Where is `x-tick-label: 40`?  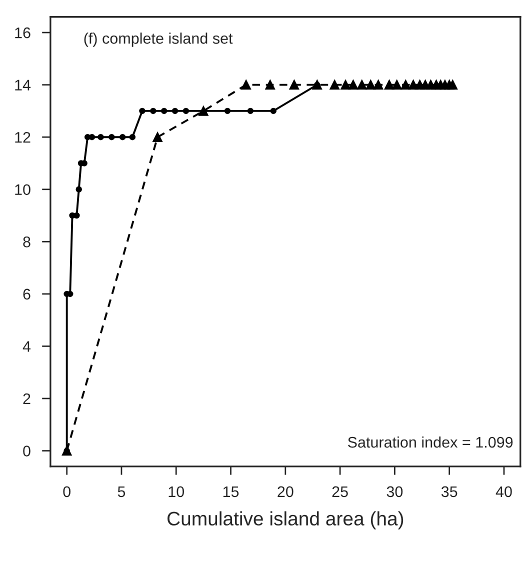 x-tick-label: 40 is located at coordinates (504, 492).